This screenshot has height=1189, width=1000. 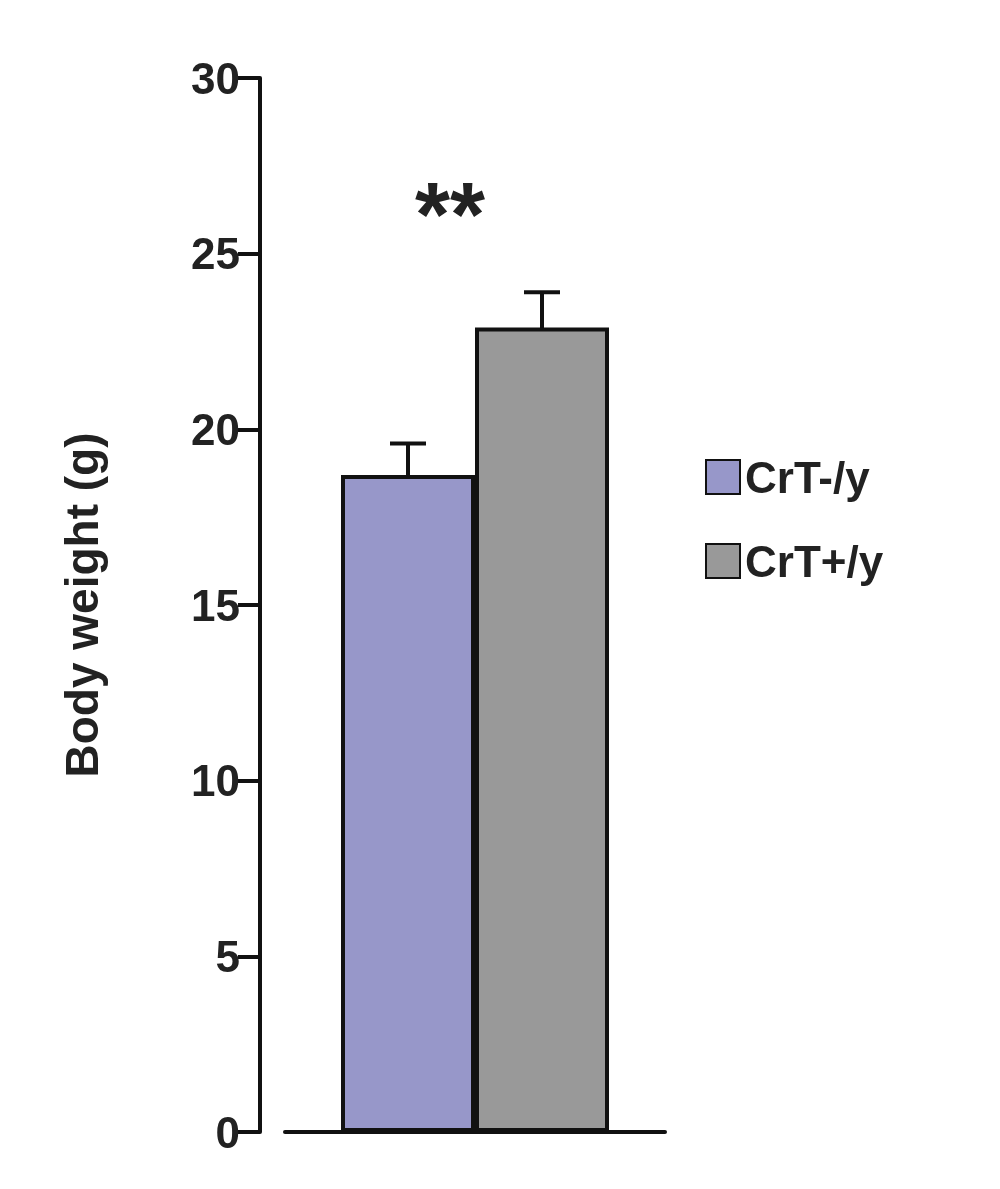 What do you see at coordinates (215, 429) in the screenshot?
I see `y-tick-label: 20` at bounding box center [215, 429].